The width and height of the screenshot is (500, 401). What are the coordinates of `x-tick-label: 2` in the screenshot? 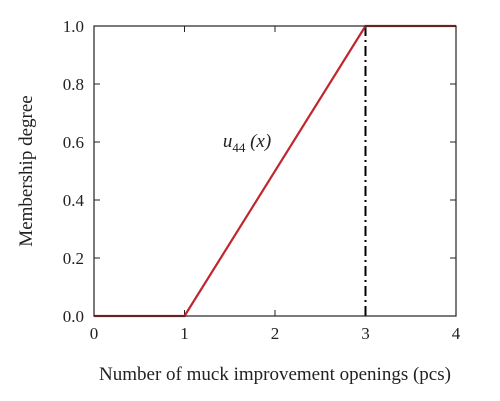 It's located at (275, 333).